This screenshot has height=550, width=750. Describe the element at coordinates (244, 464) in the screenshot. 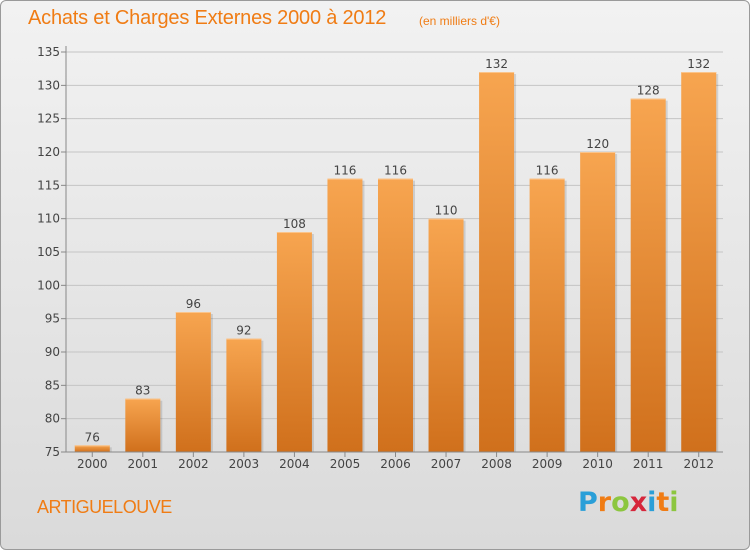

I see `x-tick-label: 2003` at that location.